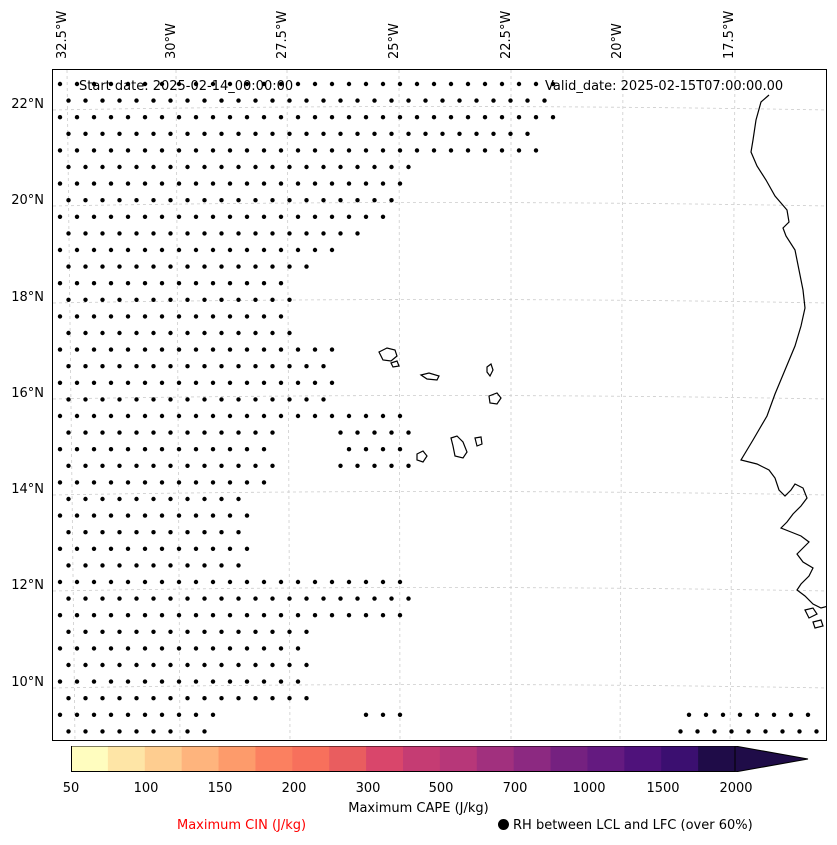 The image size is (837, 845). What do you see at coordinates (71, 405) in the screenshot?
I see `meridian-gridline` at bounding box center [71, 405].